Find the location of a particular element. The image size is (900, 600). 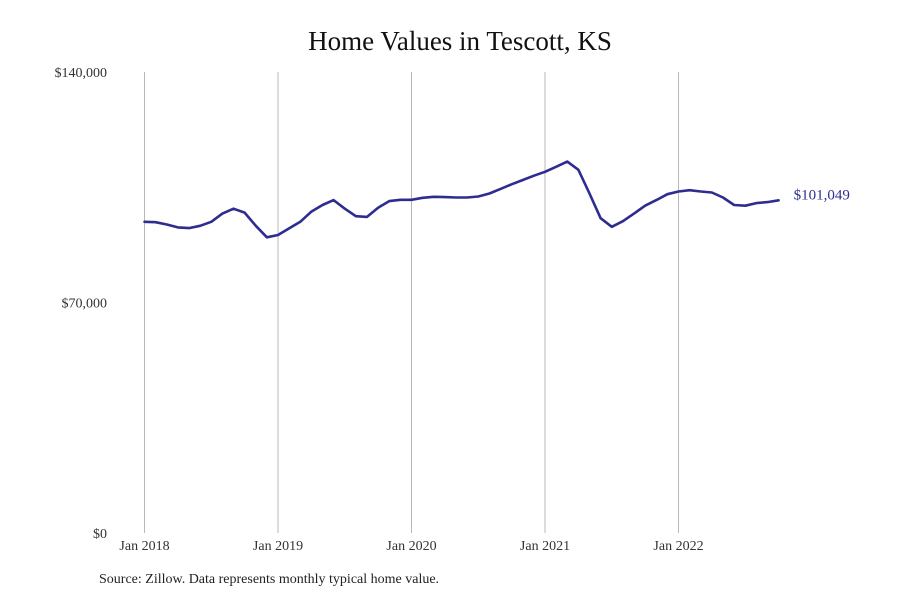

x-tick-label: Jan 2021 is located at coordinates (545, 546).